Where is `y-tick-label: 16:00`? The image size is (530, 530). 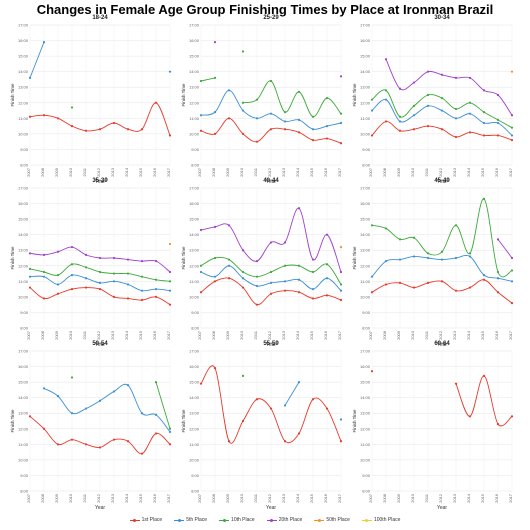 y-tick-label: 16:00 is located at coordinates (365, 40).